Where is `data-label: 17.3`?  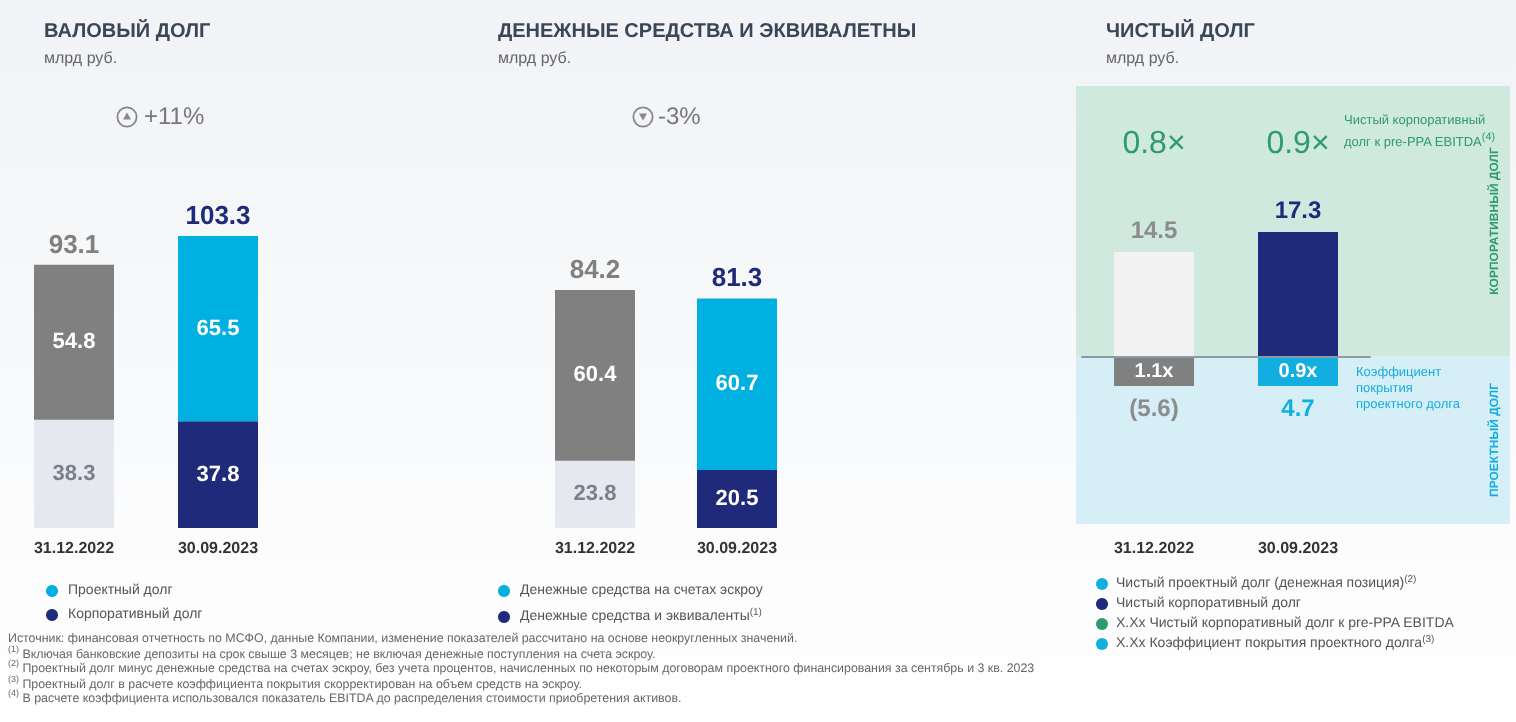 data-label: 17.3 is located at coordinates (1298, 210).